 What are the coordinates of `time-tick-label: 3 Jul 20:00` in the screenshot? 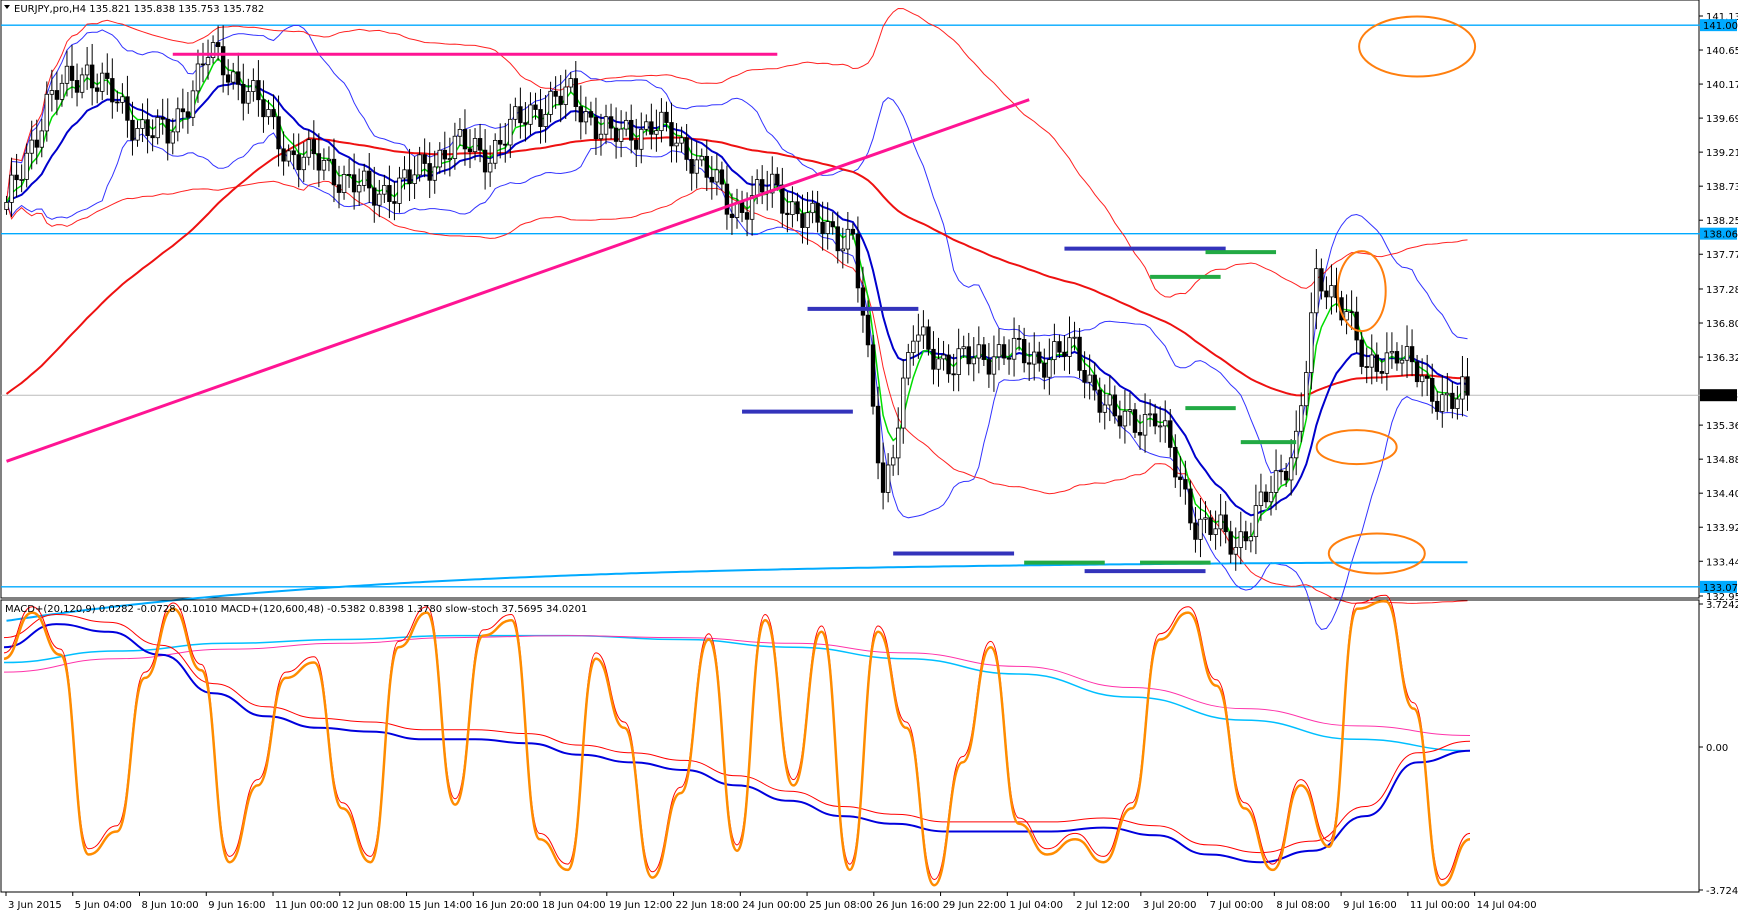 It's located at (1170, 905).